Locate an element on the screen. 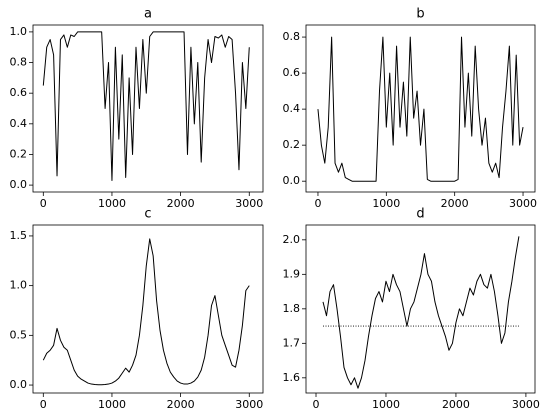  subplot-title: d is located at coordinates (420, 214).